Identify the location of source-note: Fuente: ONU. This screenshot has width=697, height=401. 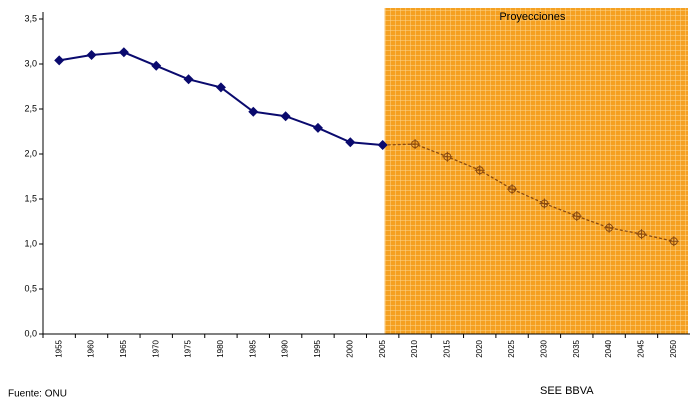
(37, 394).